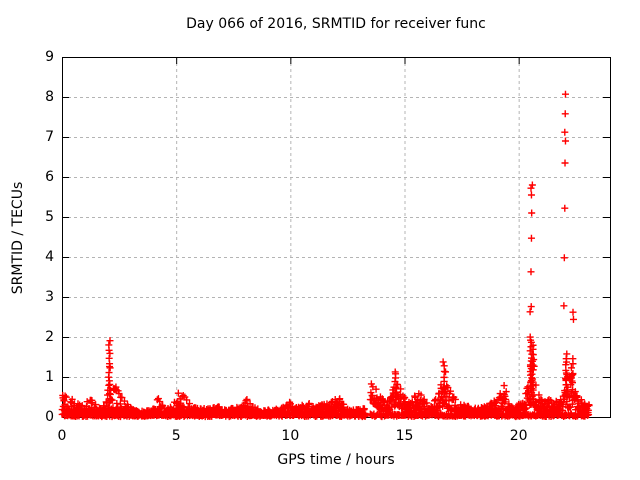 The width and height of the screenshot is (640, 480). Describe the element at coordinates (49, 257) in the screenshot. I see `y-tick-label: 4` at that location.